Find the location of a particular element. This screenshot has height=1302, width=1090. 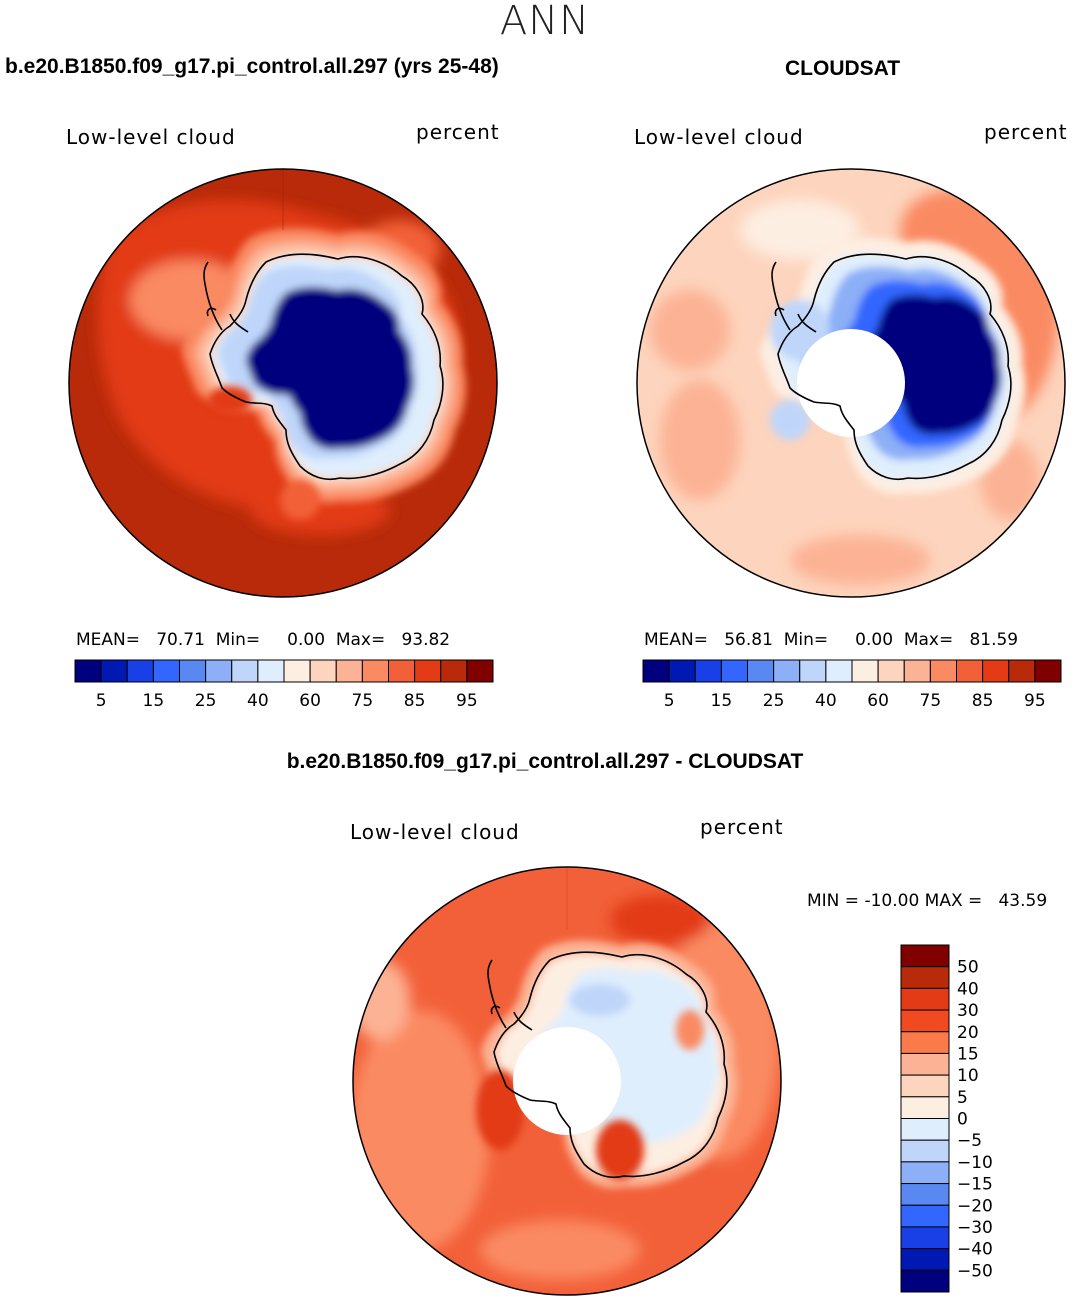

colorbar-tick-label: 0 is located at coordinates (962, 1120).